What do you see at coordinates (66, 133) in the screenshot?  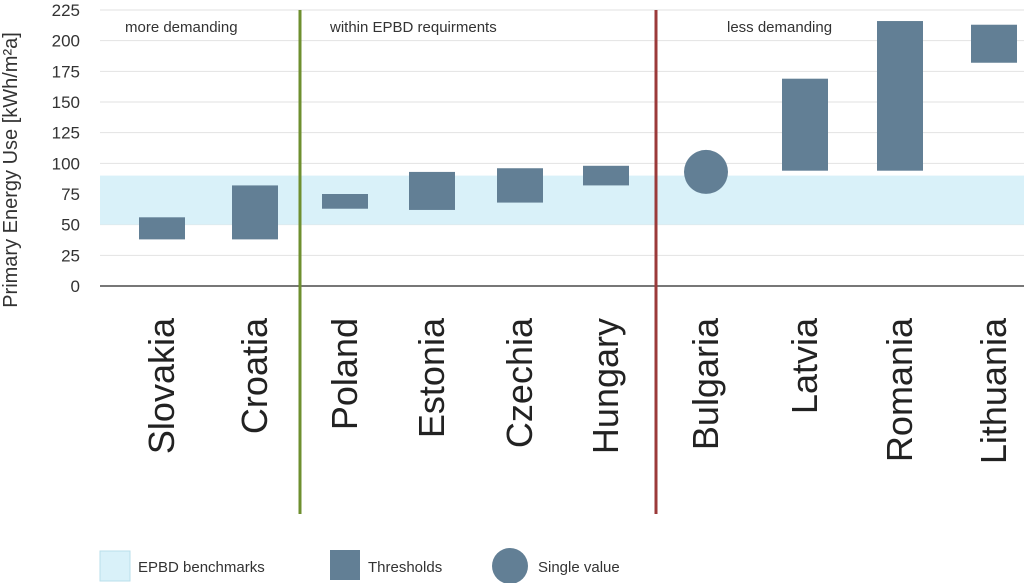 I see `y-tick-label: 125` at bounding box center [66, 133].